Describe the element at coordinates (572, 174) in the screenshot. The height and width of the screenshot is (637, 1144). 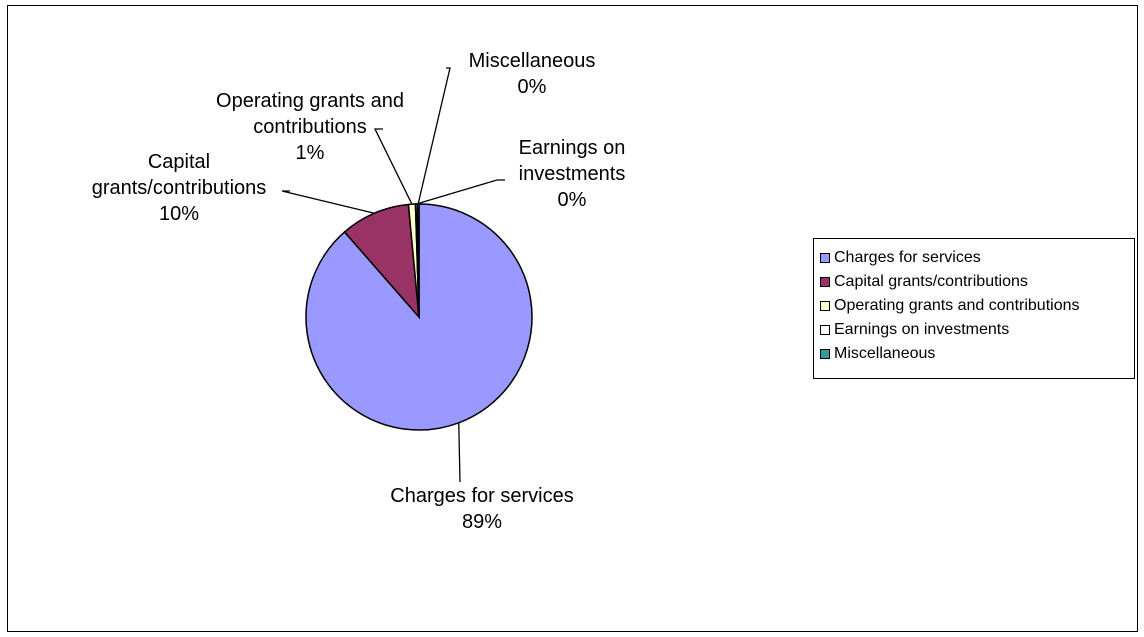
I see `data-label-earnings-name-2: investments` at that location.